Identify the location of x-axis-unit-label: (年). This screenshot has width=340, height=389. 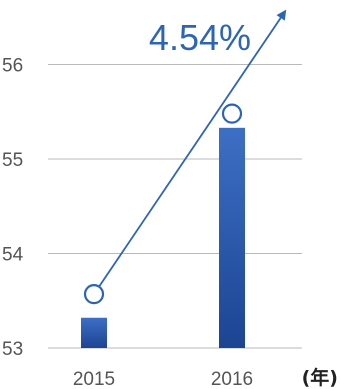
(320, 377).